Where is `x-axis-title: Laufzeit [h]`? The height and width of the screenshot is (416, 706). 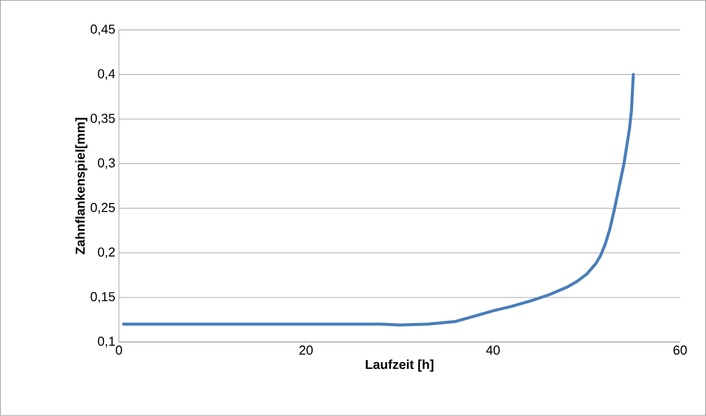
x-axis-title: Laufzeit [h] is located at coordinates (400, 366).